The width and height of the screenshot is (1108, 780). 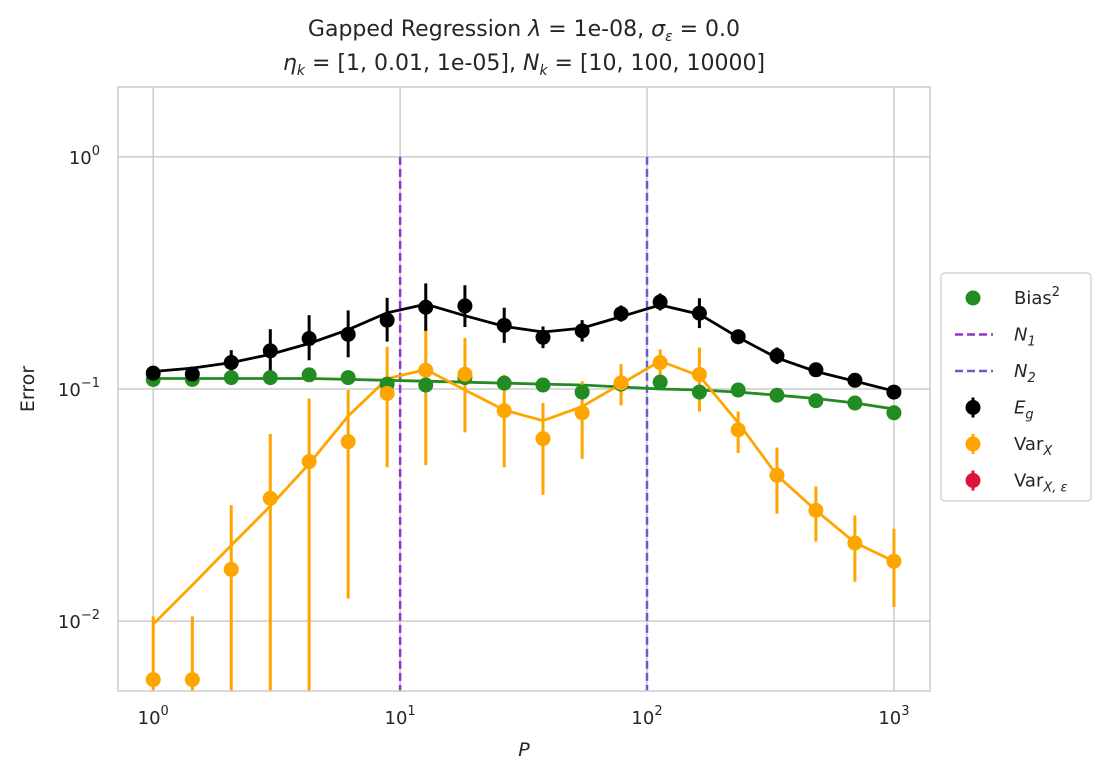 I want to click on y-tick-label: 10⁰, so click(x=84, y=156).